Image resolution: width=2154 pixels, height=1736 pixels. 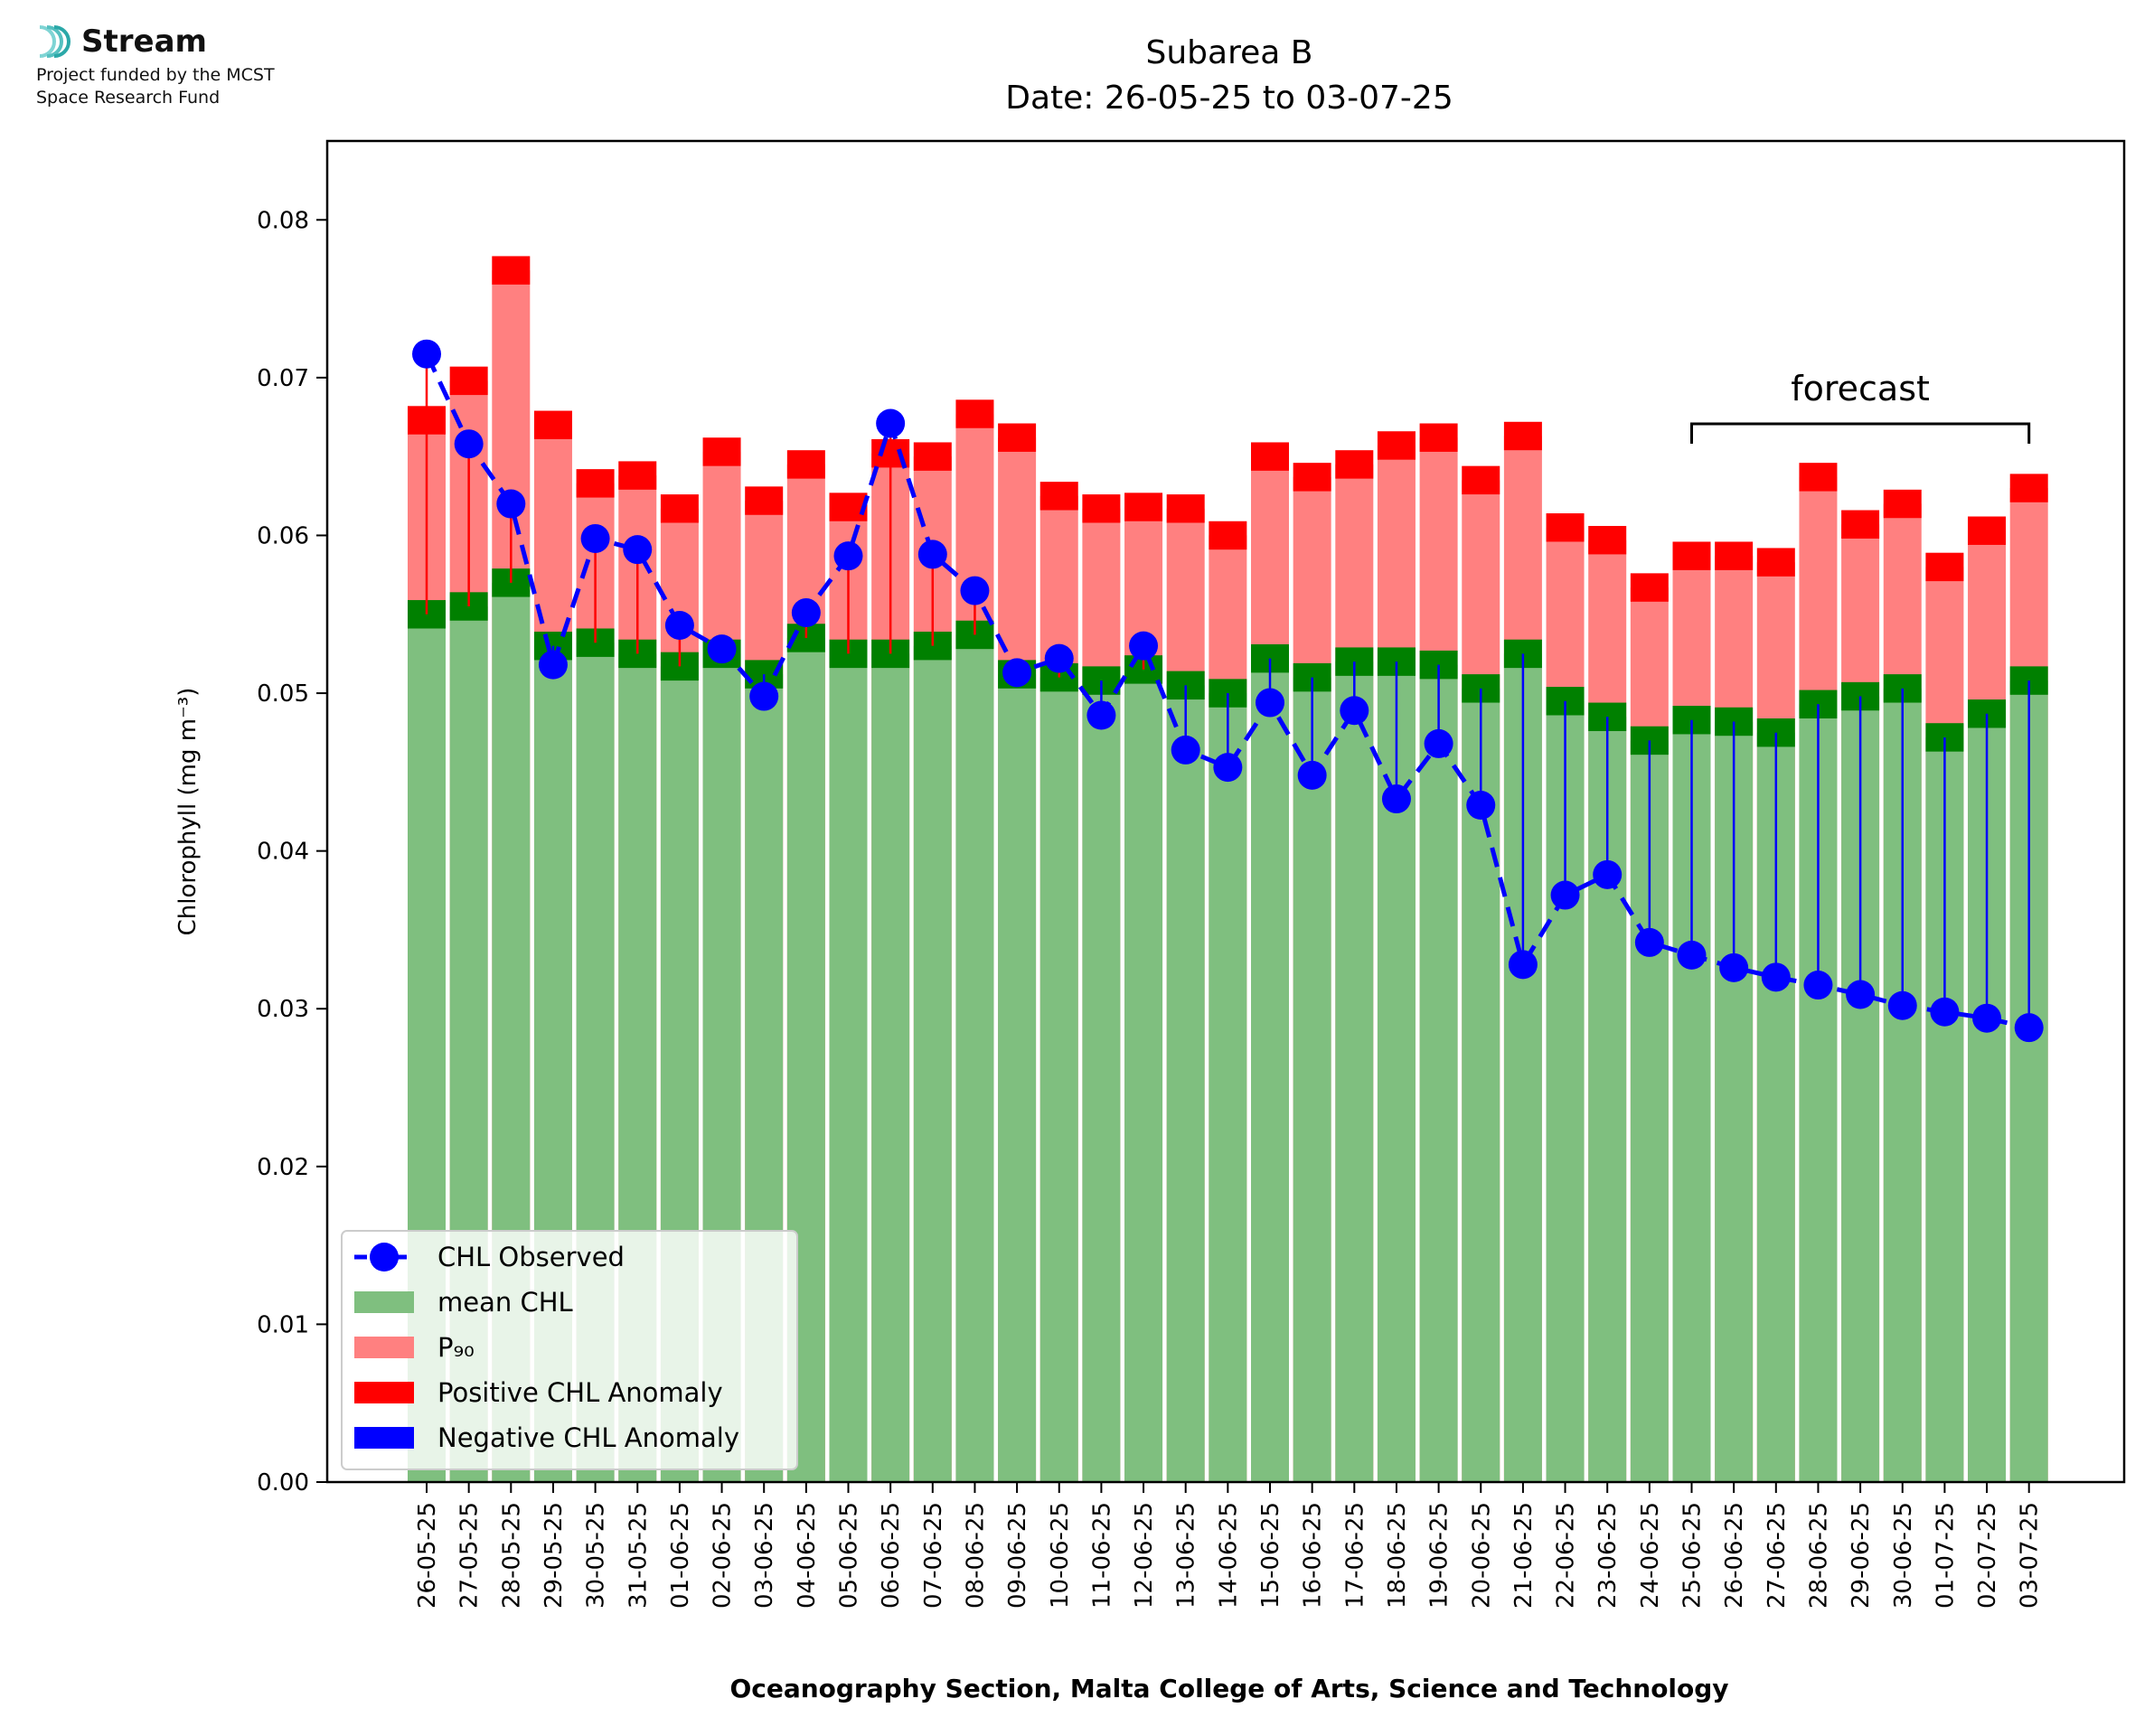 What do you see at coordinates (596, 1556) in the screenshot?
I see `x-tick-label: 30-05-25` at bounding box center [596, 1556].